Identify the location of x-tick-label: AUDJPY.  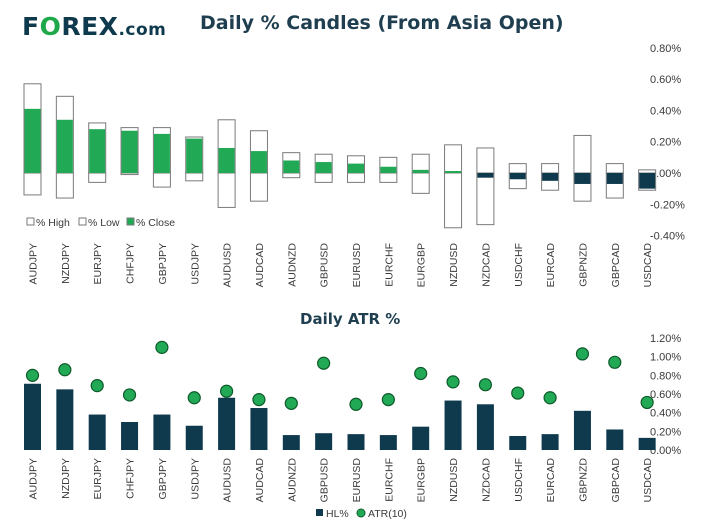
(34, 478).